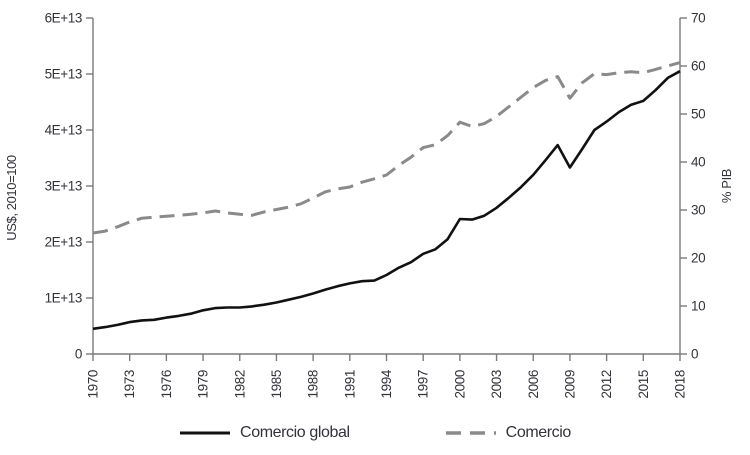 The width and height of the screenshot is (750, 455). I want to click on y-left-tick-label: 3E+13, so click(63, 186).